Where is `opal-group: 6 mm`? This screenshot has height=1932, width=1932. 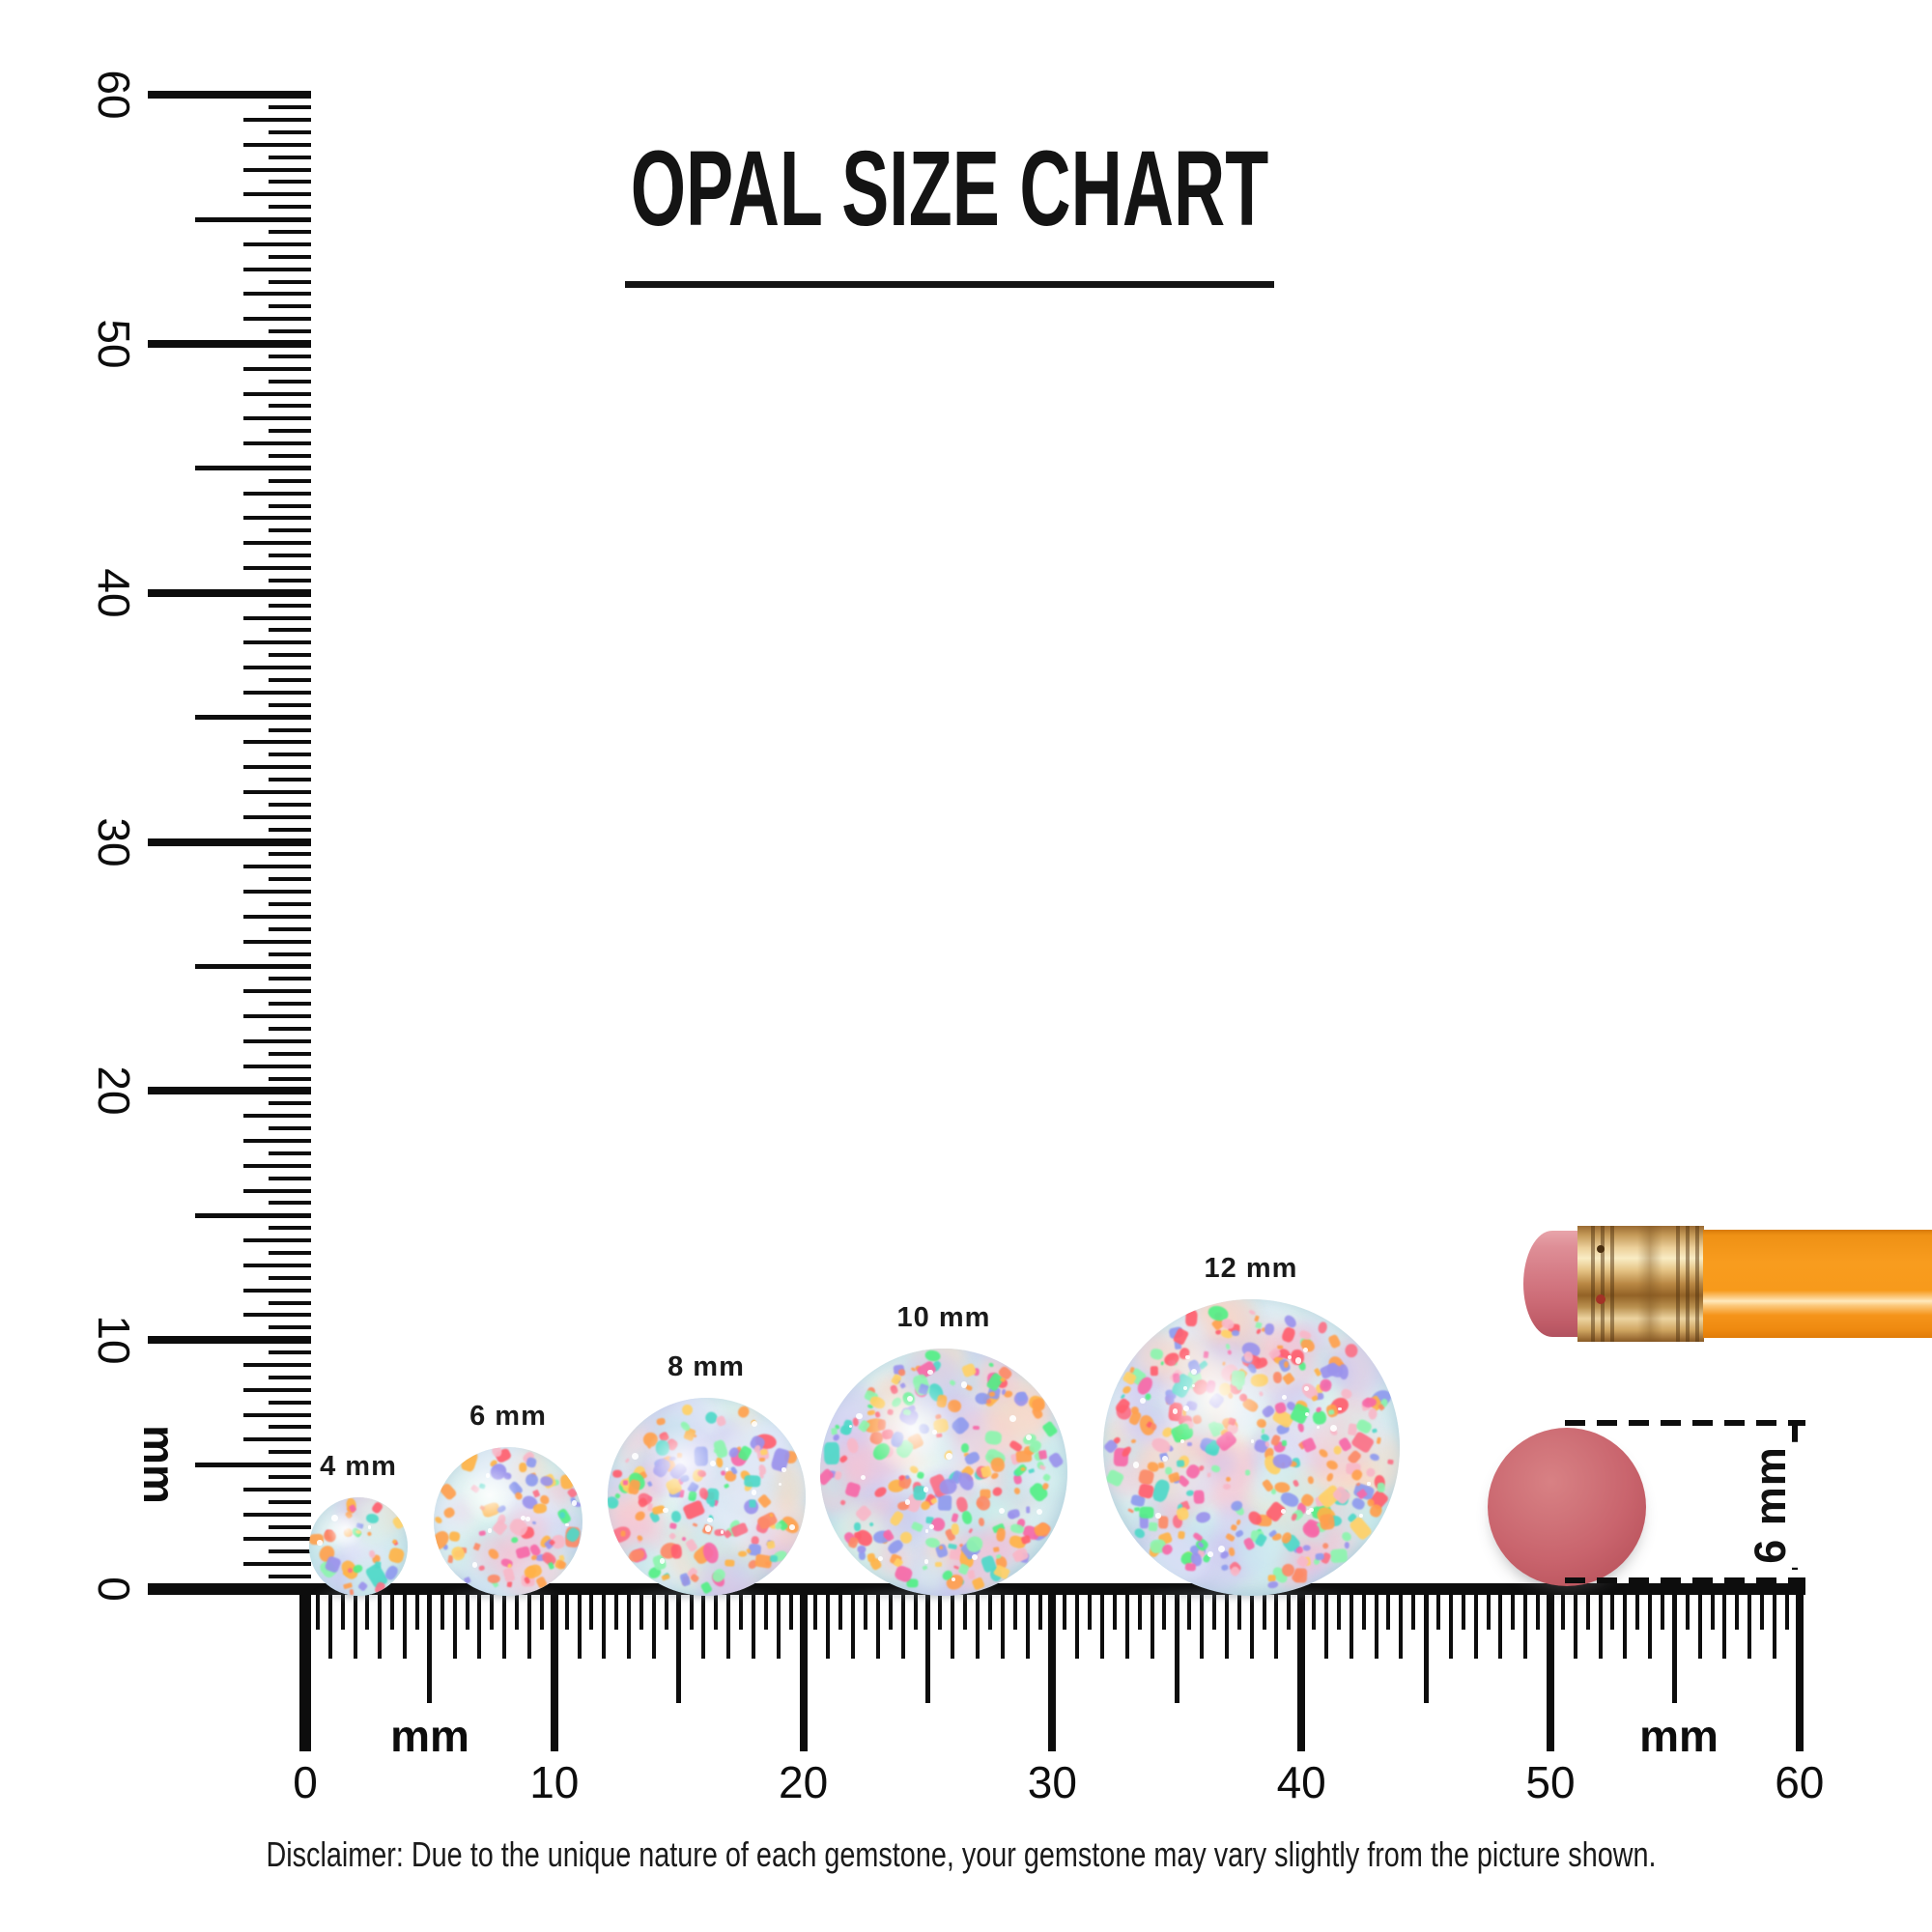 opal-group: 6 mm is located at coordinates (508, 1501).